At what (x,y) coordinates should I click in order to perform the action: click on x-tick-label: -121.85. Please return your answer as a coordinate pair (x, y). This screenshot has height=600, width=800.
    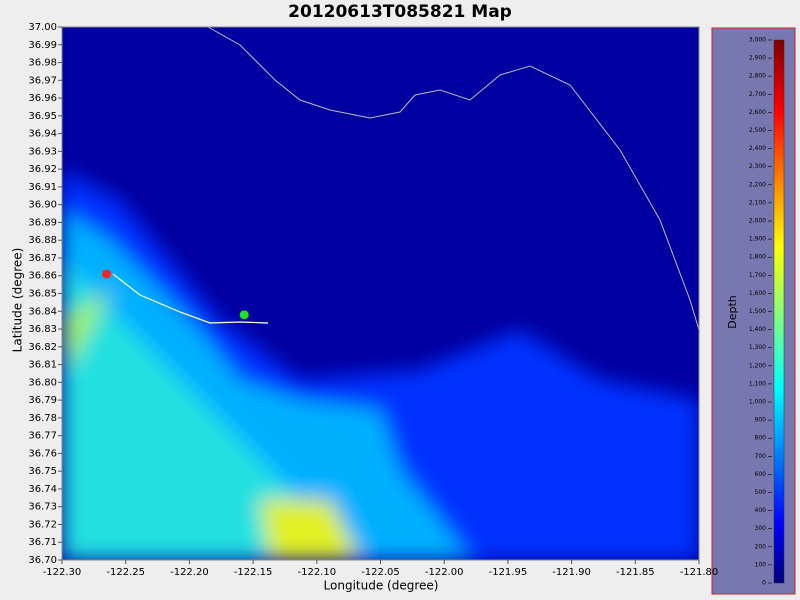
    Looking at the image, I should click on (635, 572).